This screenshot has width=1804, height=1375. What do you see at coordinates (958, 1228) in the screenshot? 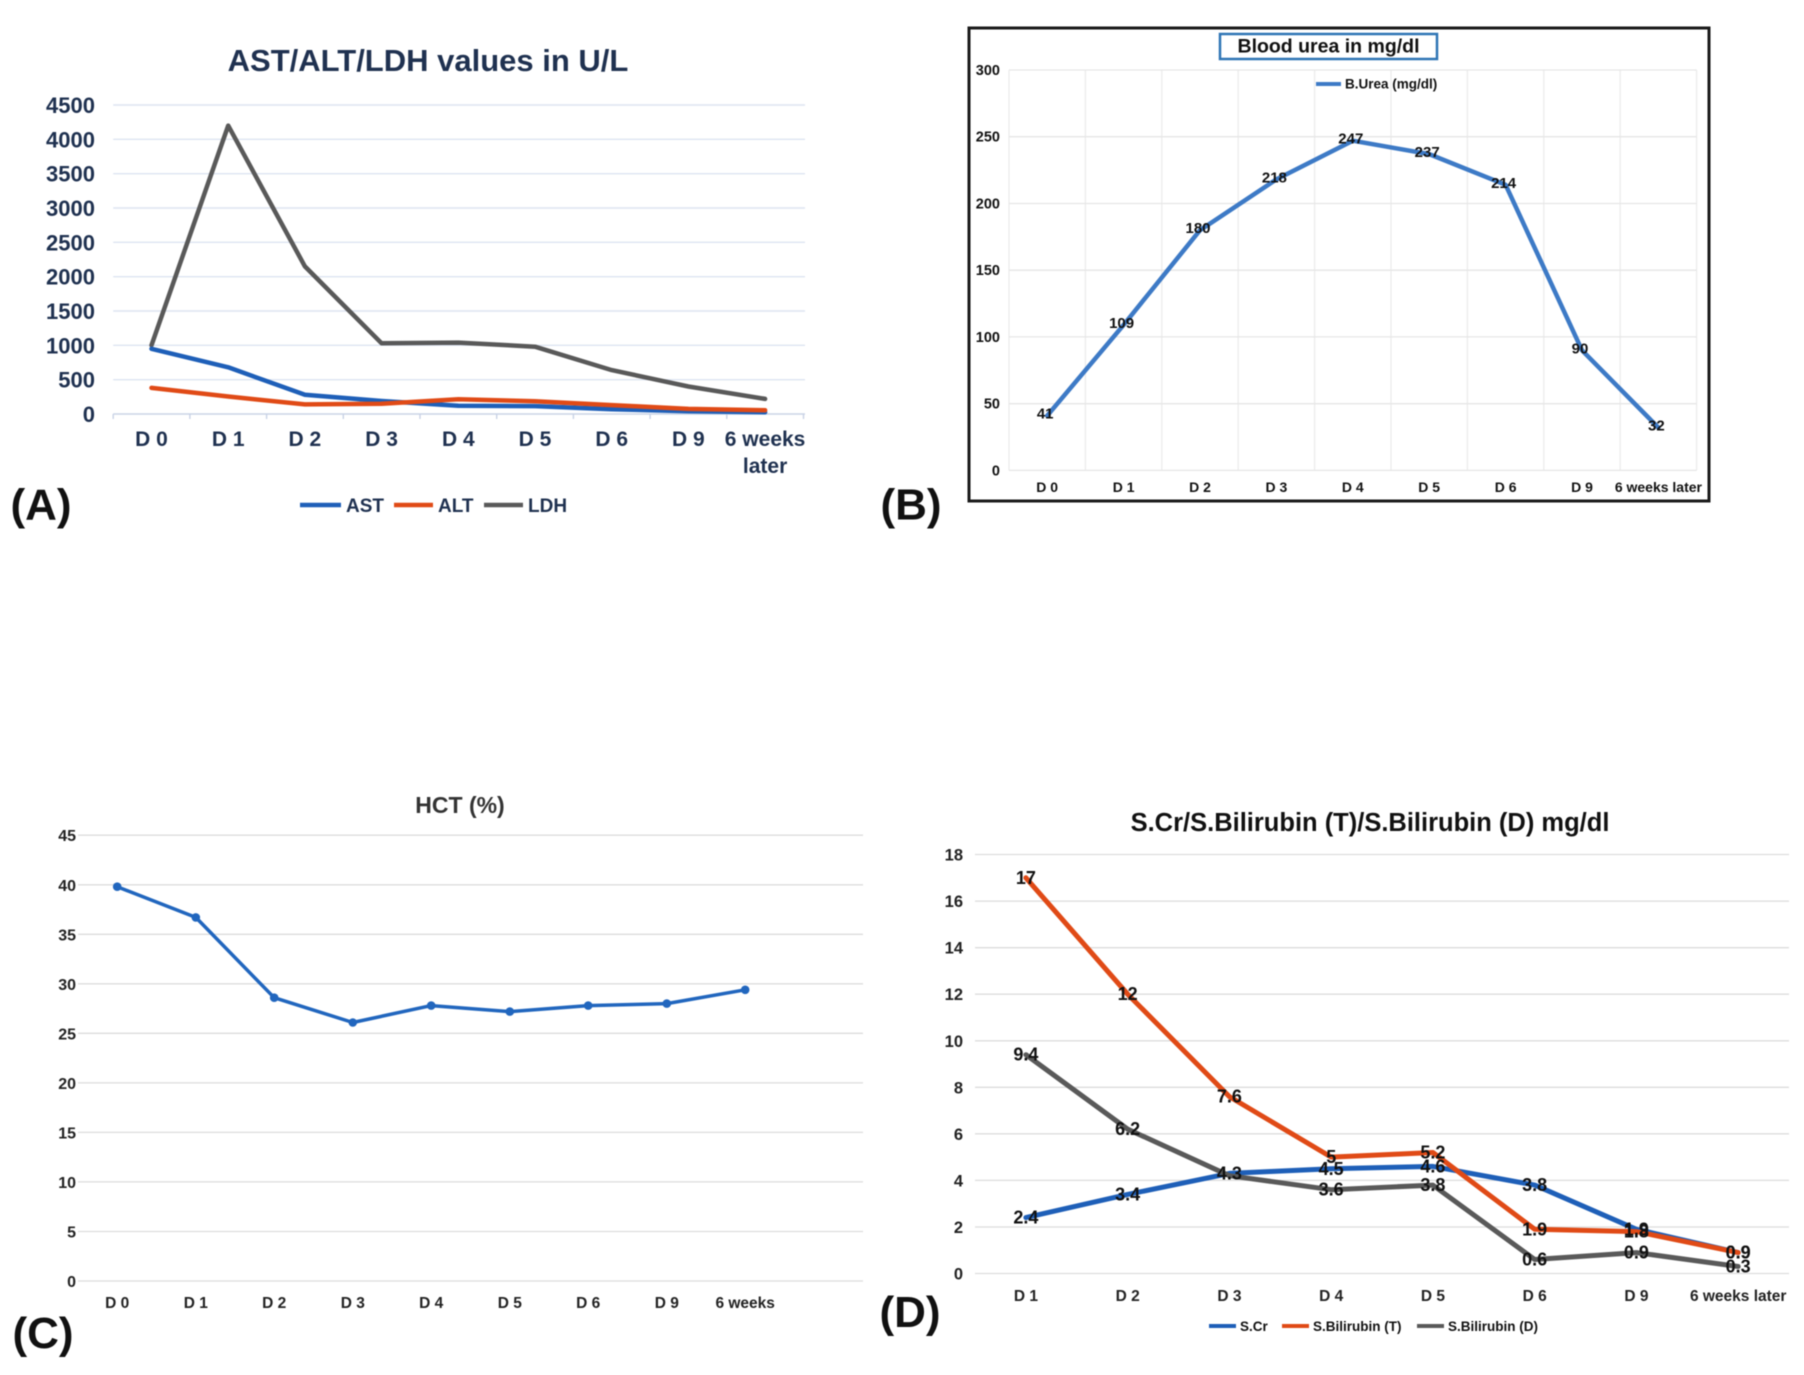
I see `svg-text: 2` at bounding box center [958, 1228].